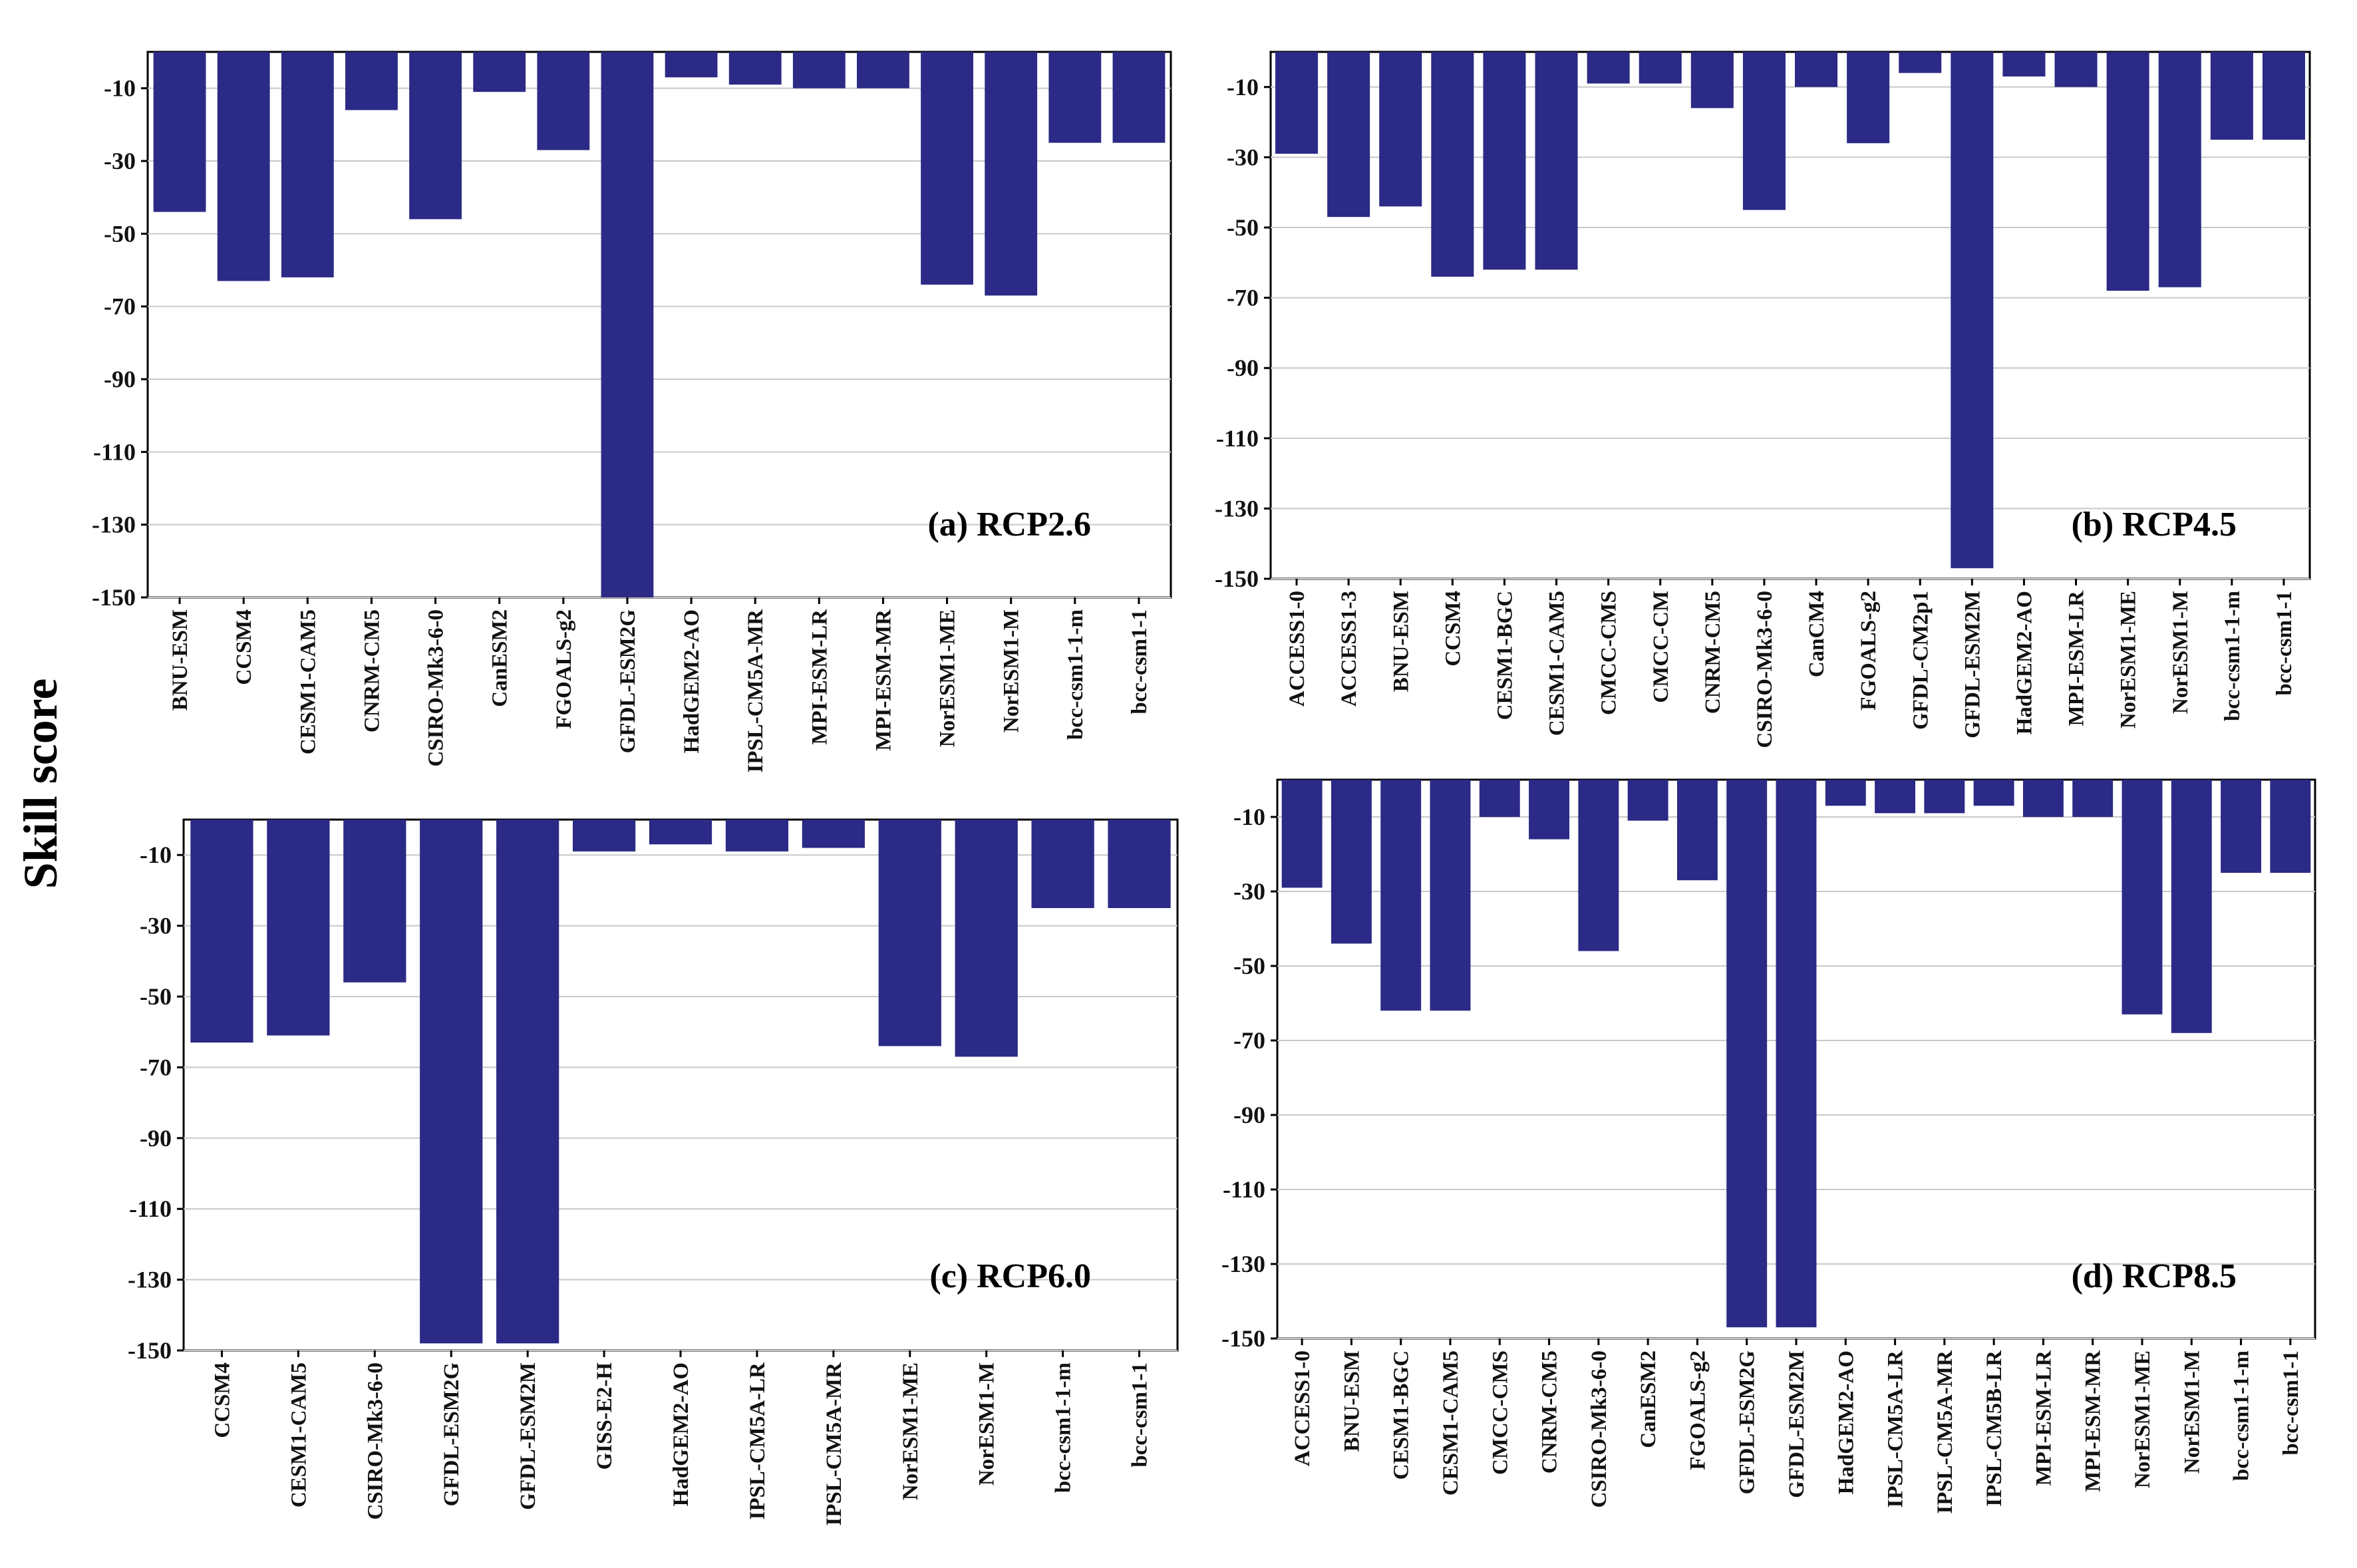 The image size is (2357, 1568). What do you see at coordinates (834, 1444) in the screenshot?
I see `category-label: IPSL-CM5A-MR` at bounding box center [834, 1444].